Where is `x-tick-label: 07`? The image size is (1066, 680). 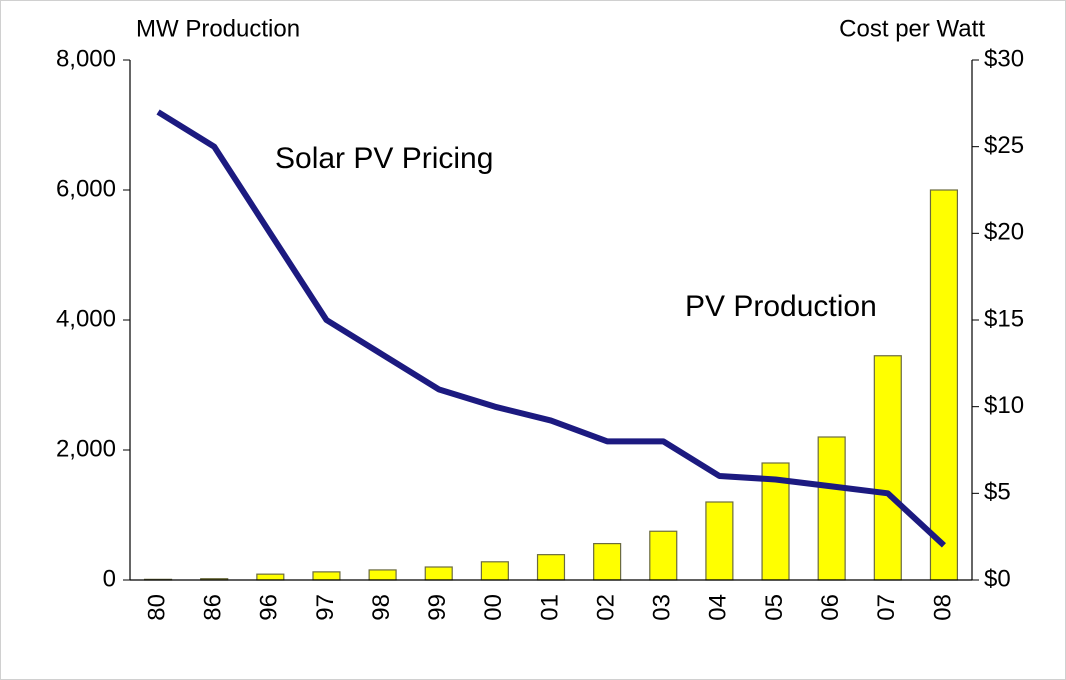 x-tick-label: 07 is located at coordinates (886, 607).